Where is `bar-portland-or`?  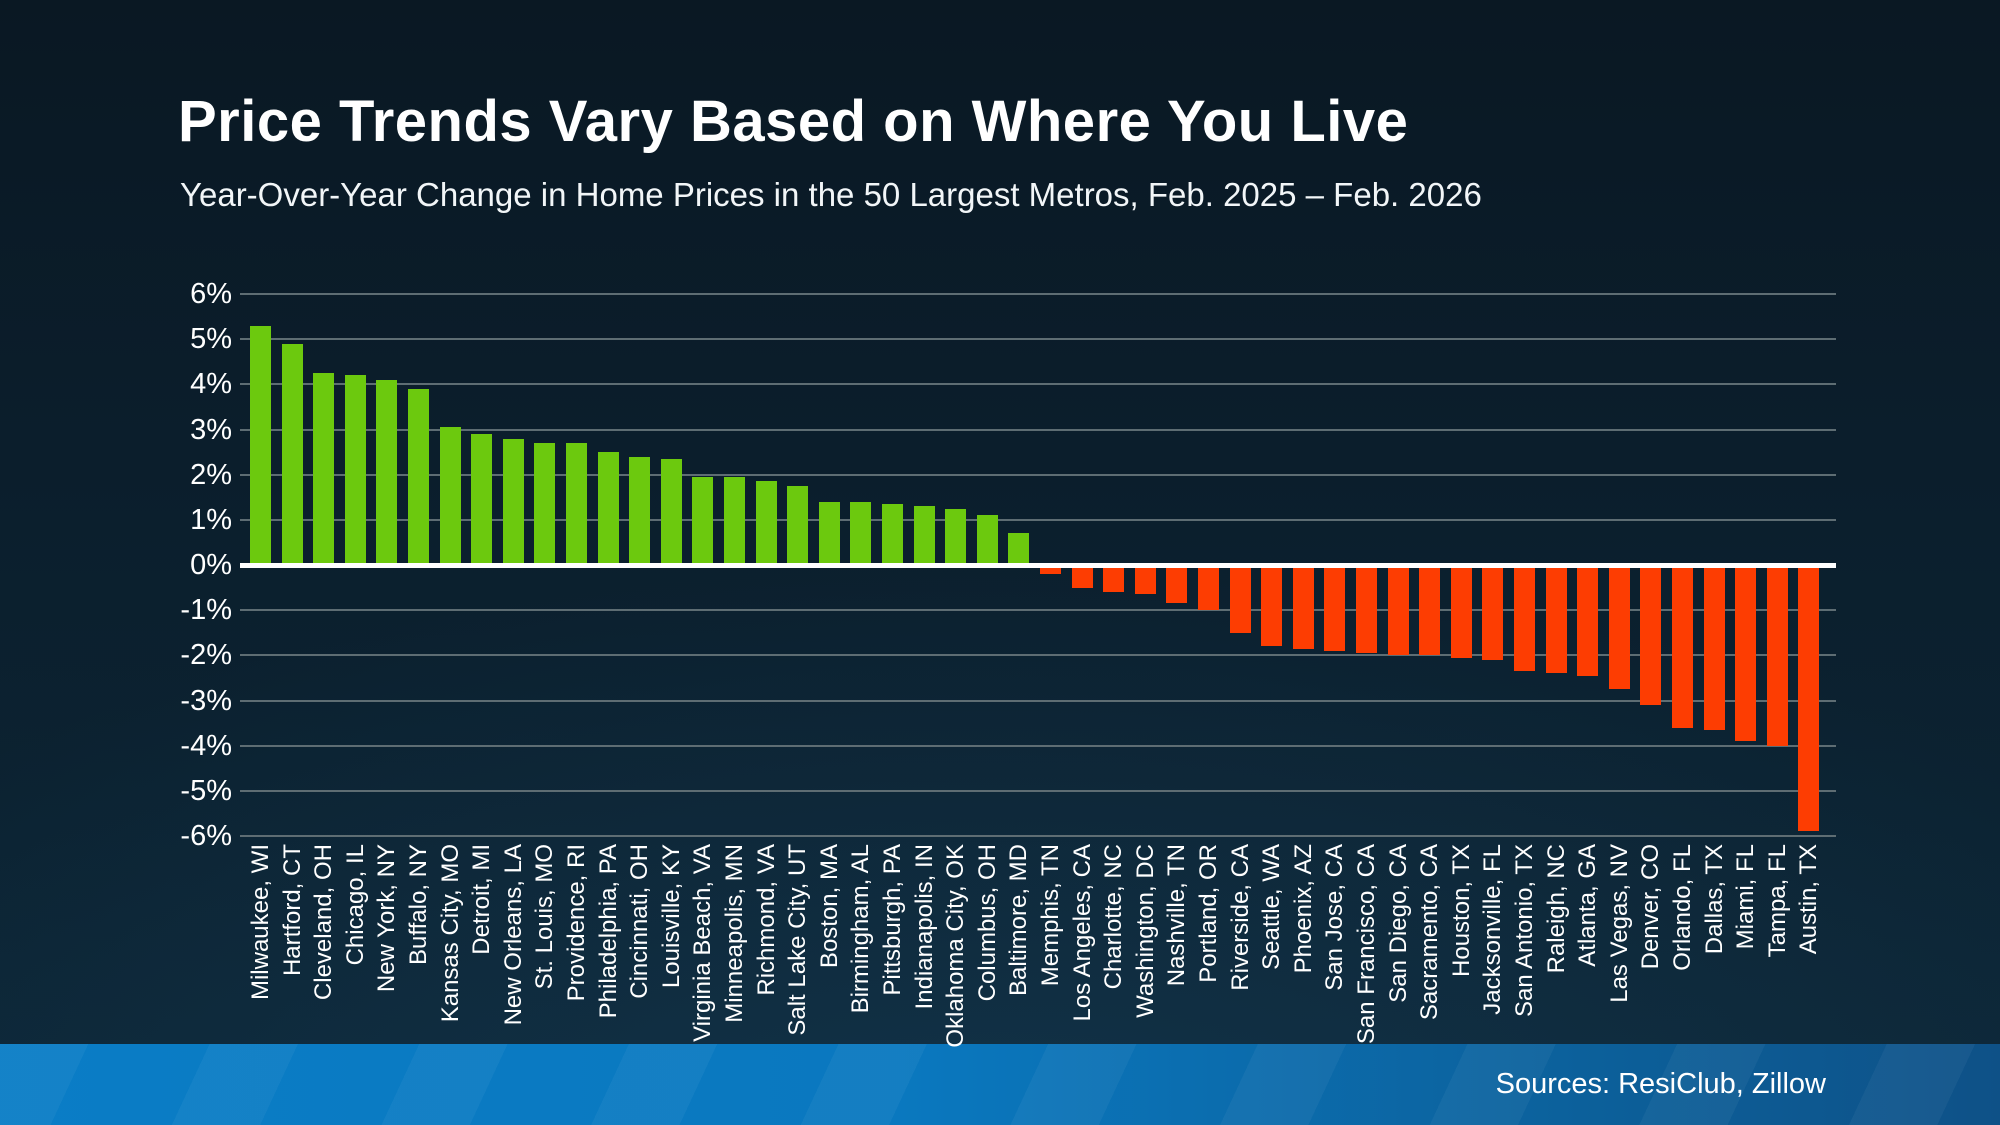 bar-portland-or is located at coordinates (1208, 588).